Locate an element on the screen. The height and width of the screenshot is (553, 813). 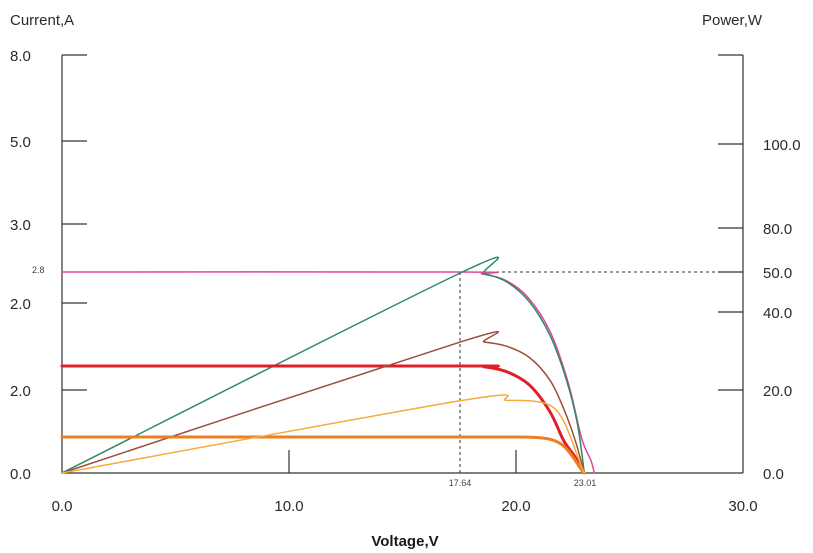
voc-label: 23.01 is located at coordinates (585, 483).